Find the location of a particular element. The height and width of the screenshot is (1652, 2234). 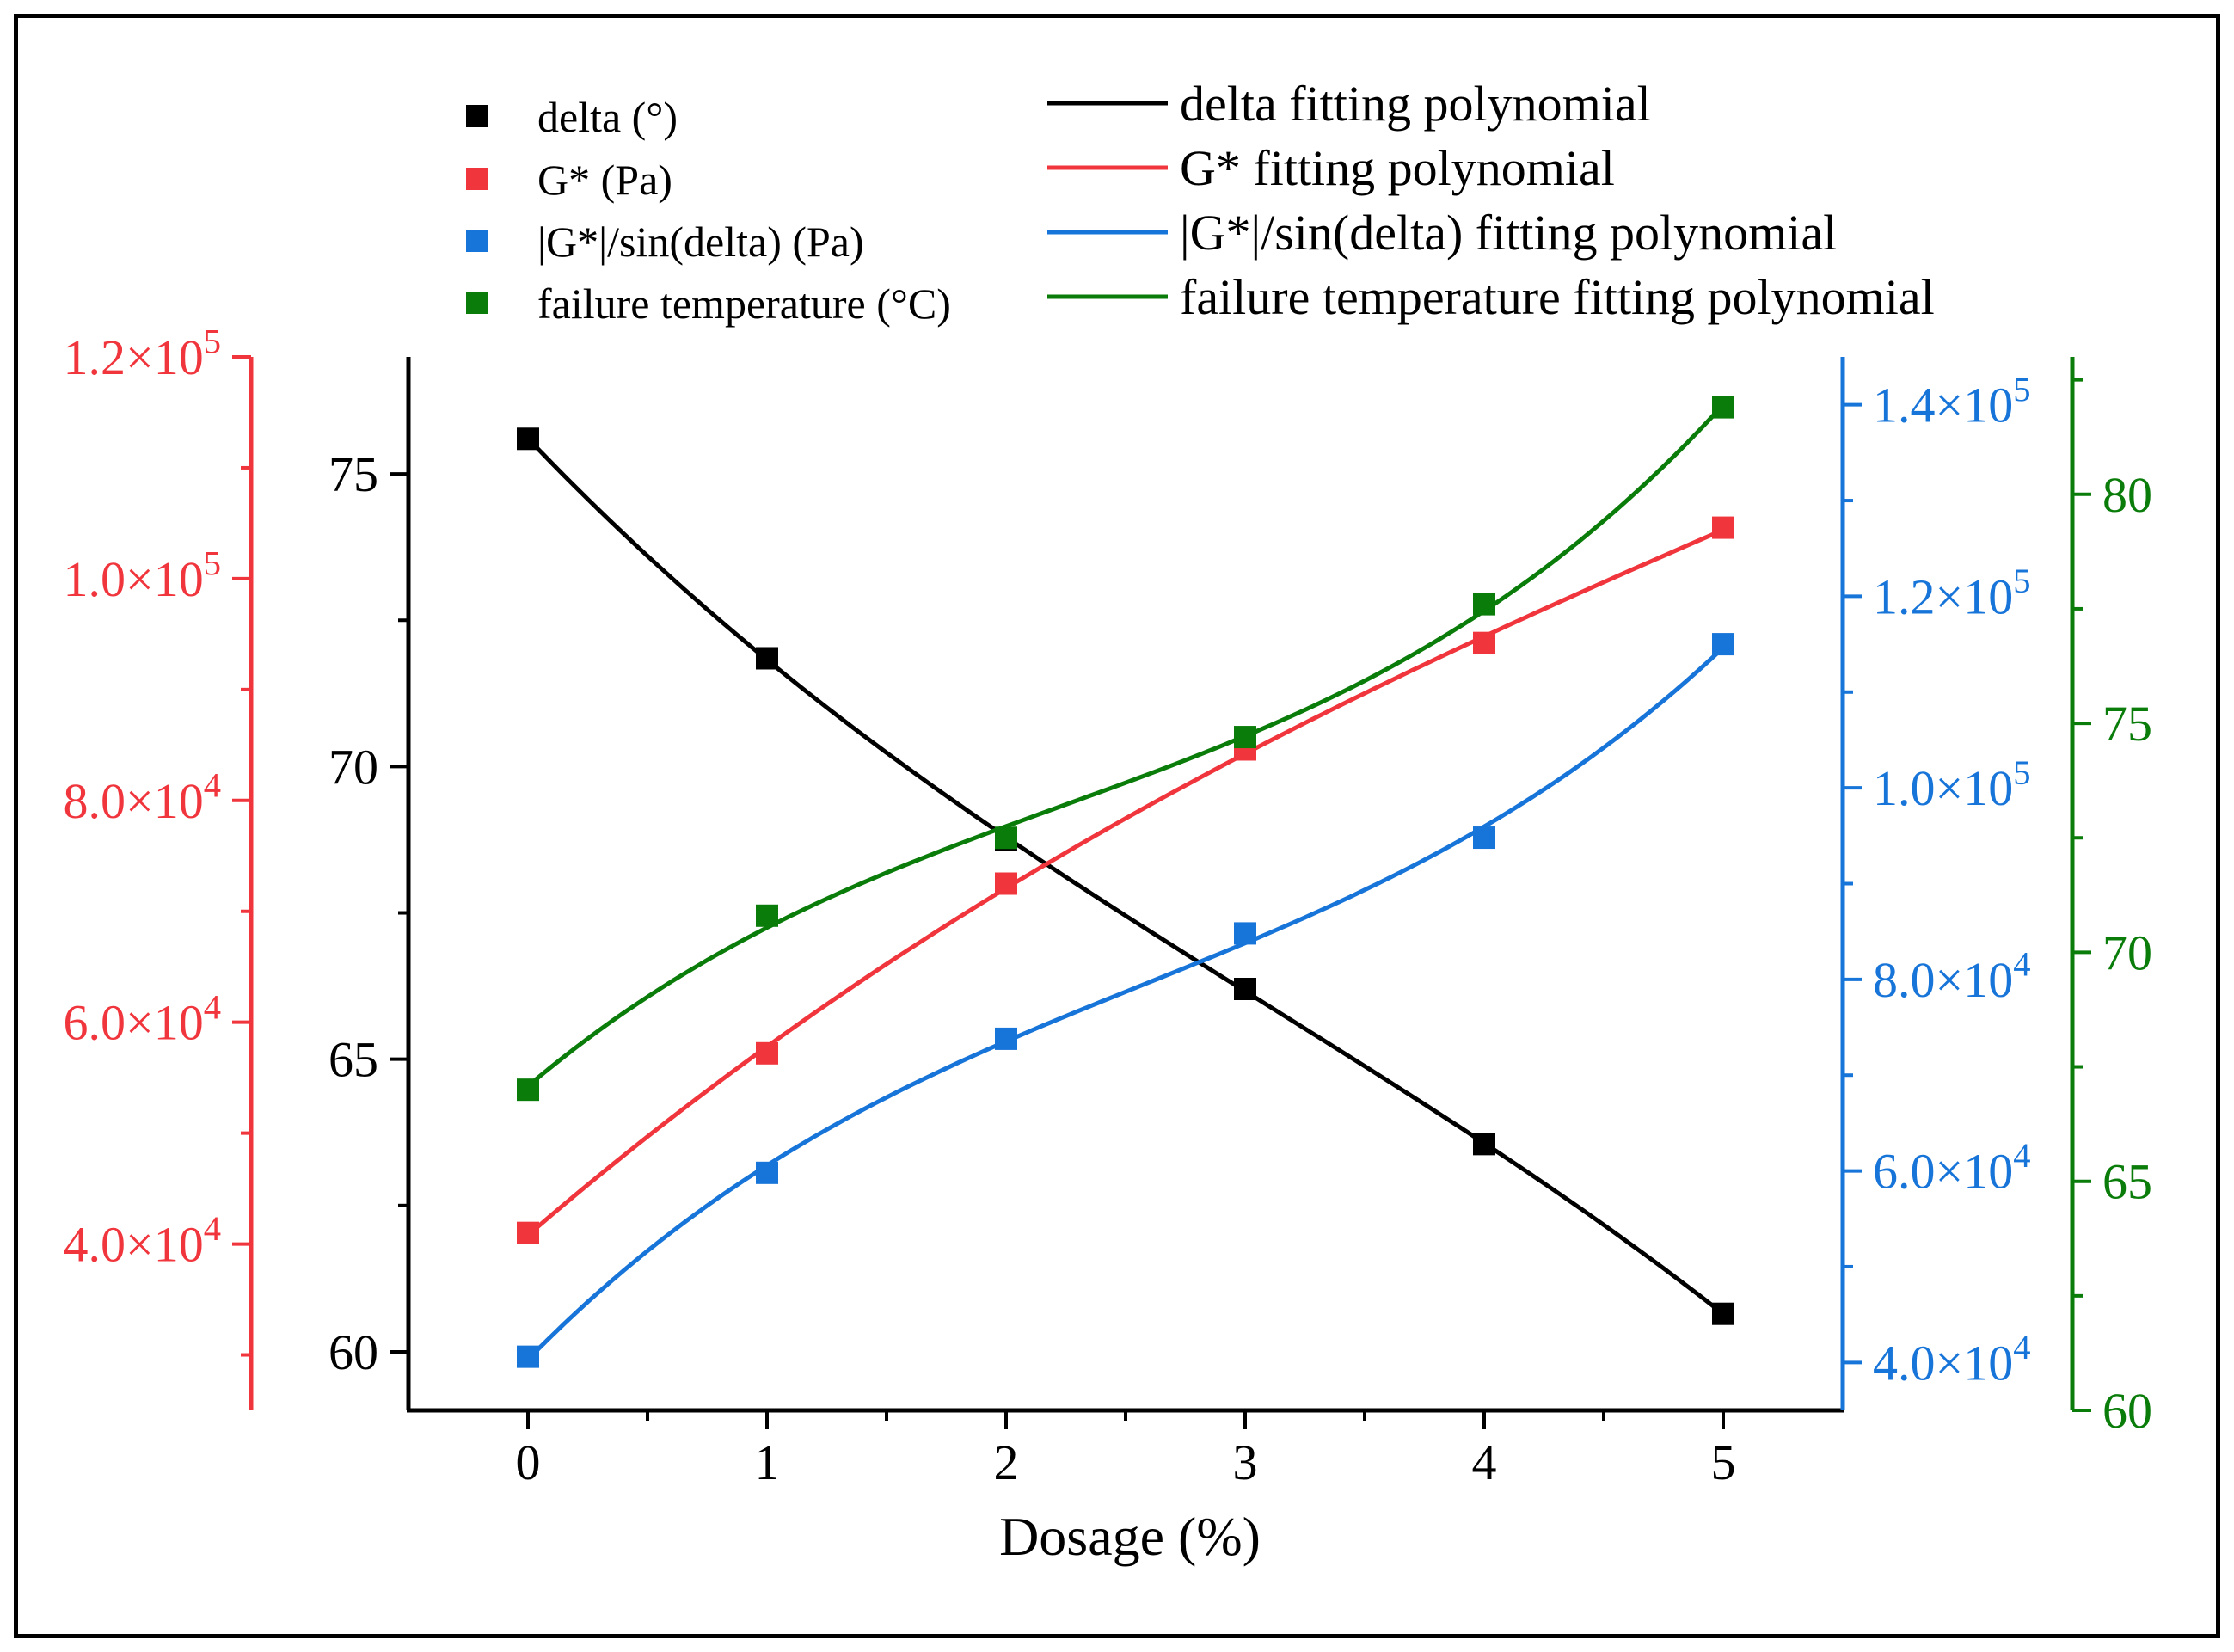

temp-tick-label: 65 is located at coordinates (2127, 1182).